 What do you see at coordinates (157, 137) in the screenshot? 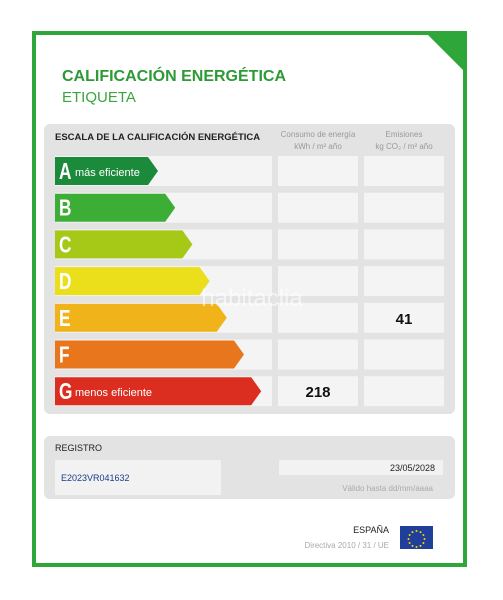
I see `scale-title: ESCALA DE LA CALIFICACIÓN ENERGÉTICA` at bounding box center [157, 137].